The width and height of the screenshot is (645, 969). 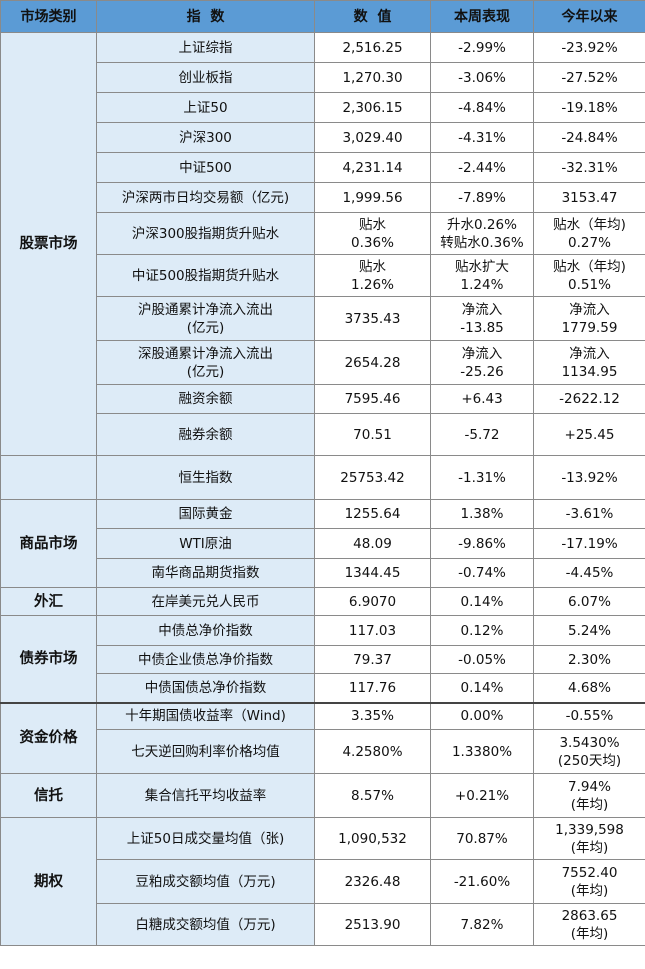 I want to click on row-ytd: -32.31%, so click(x=589, y=167).